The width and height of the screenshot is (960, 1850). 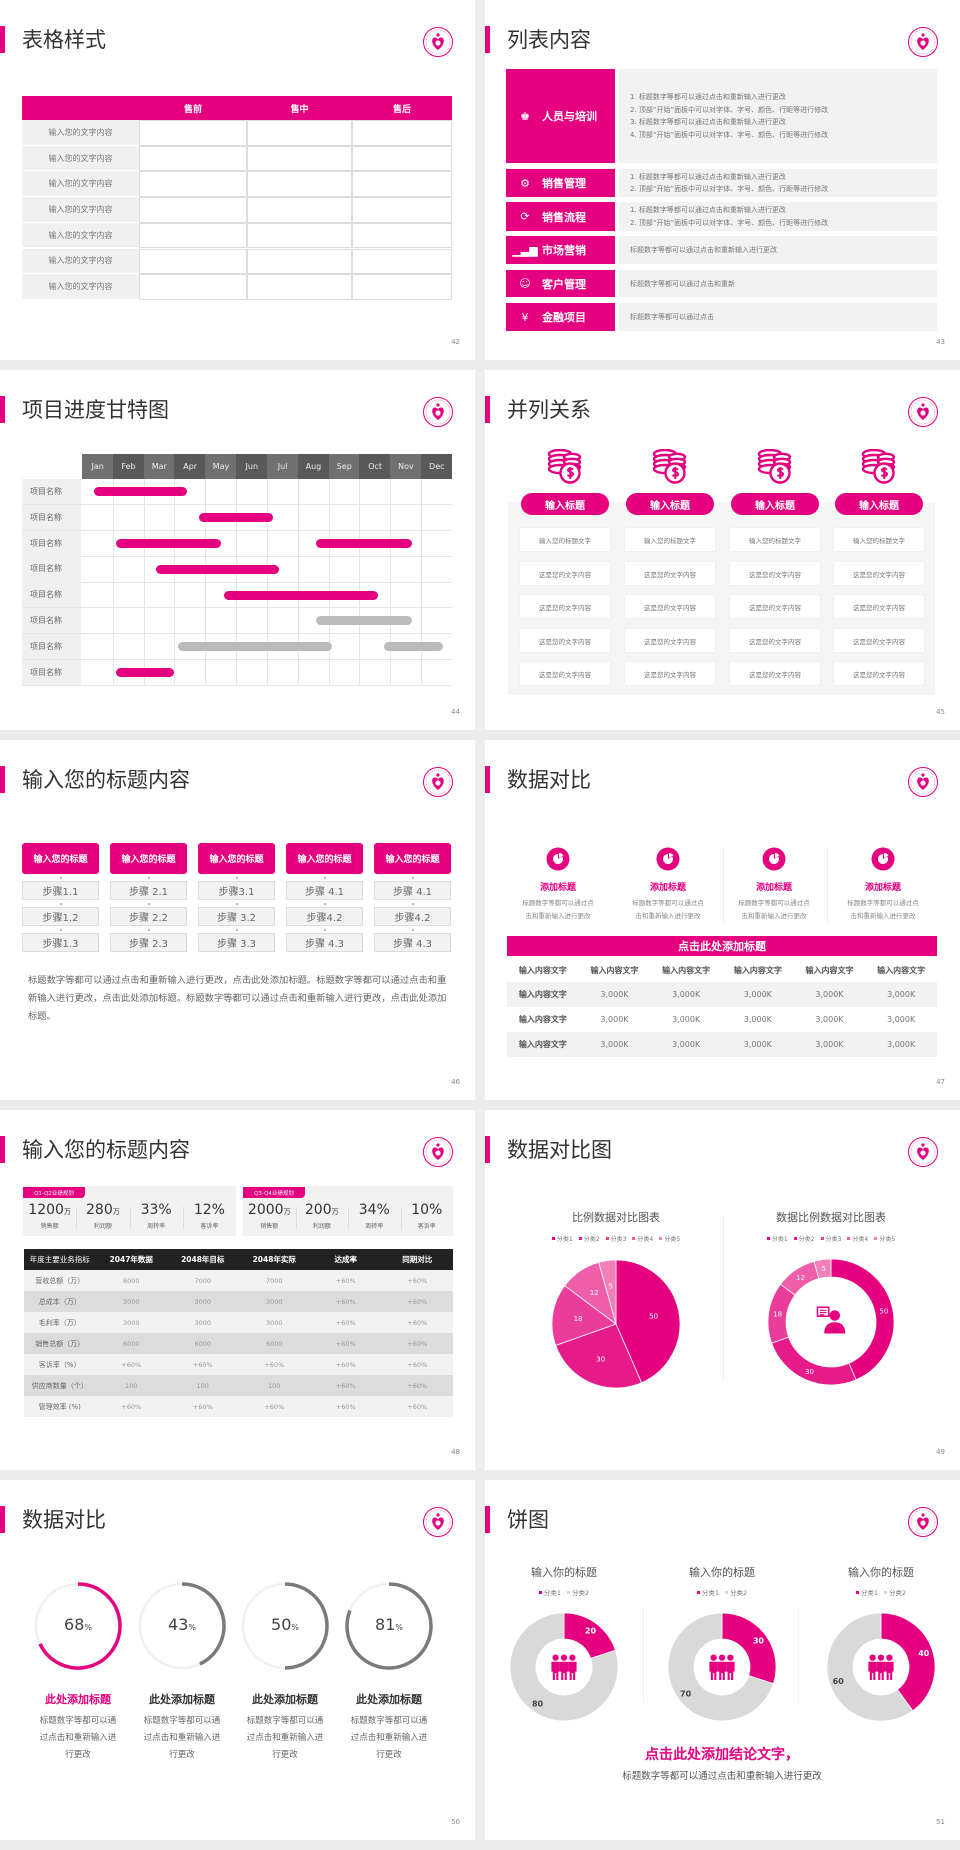 What do you see at coordinates (560, 317) in the screenshot?
I see `list-item-5: ¥ 金融项目` at bounding box center [560, 317].